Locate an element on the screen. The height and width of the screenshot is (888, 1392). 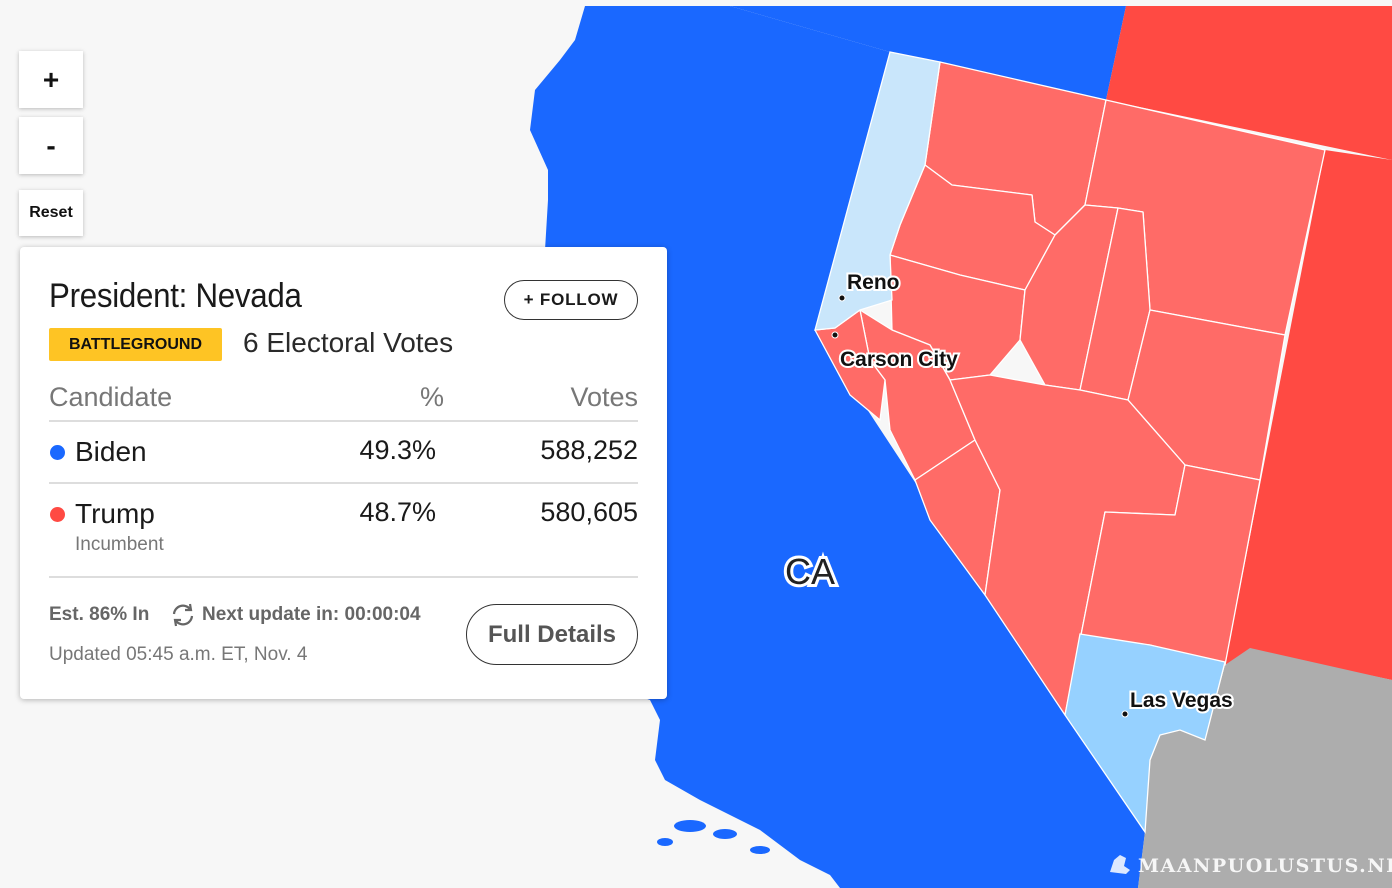
svg-text: Las Vegas is located at coordinates (1181, 700).